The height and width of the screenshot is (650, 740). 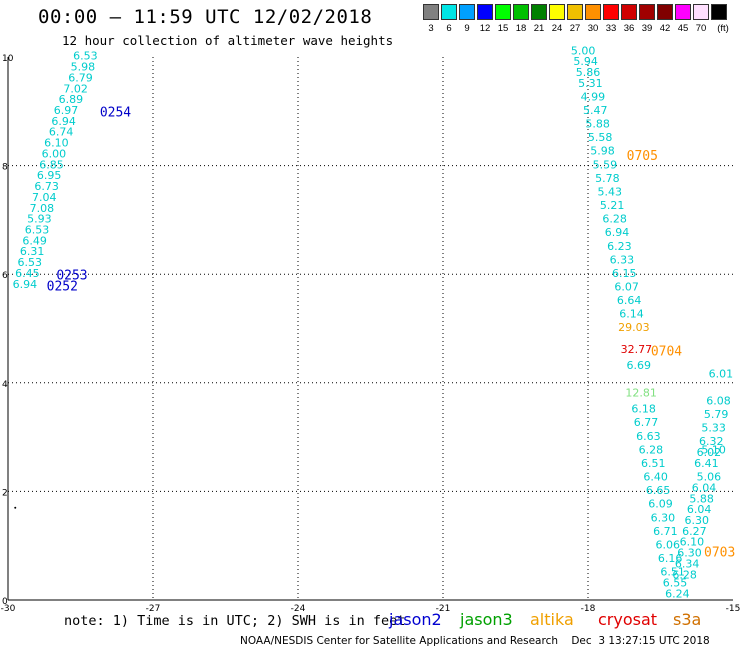 I want to click on scale-label: 42, so click(x=665, y=28).